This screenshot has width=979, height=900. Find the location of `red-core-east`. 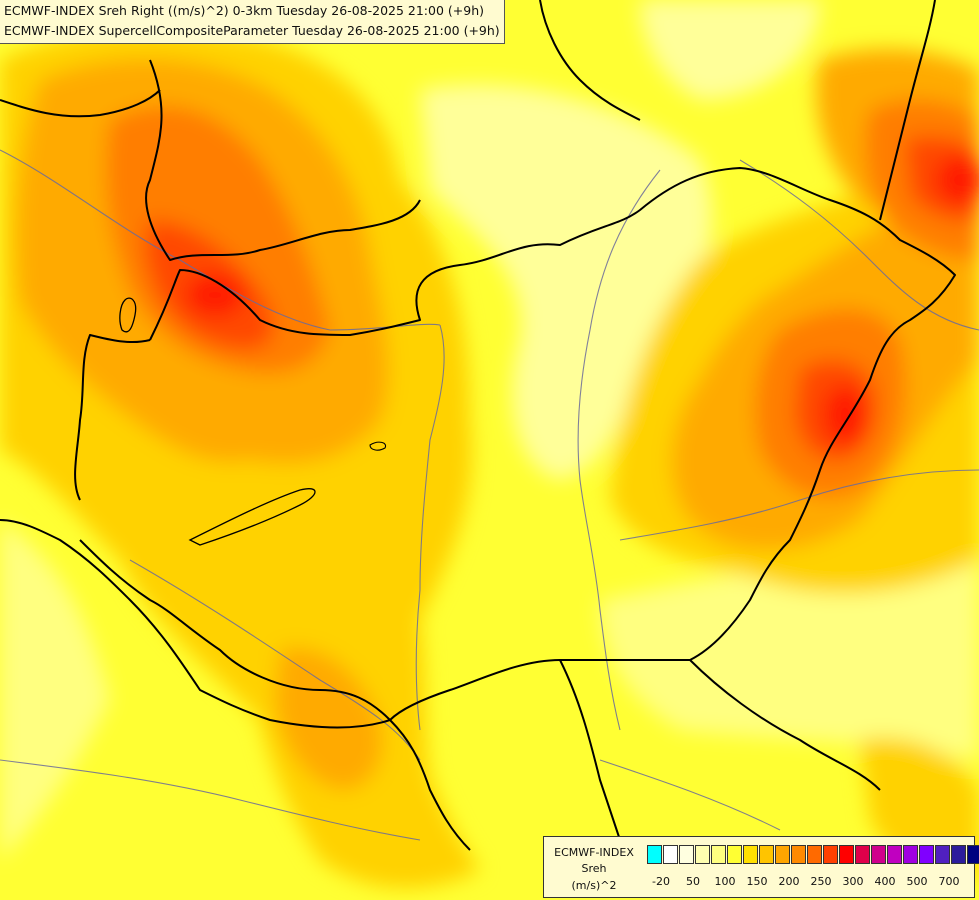

red-core-east is located at coordinates (845, 415).